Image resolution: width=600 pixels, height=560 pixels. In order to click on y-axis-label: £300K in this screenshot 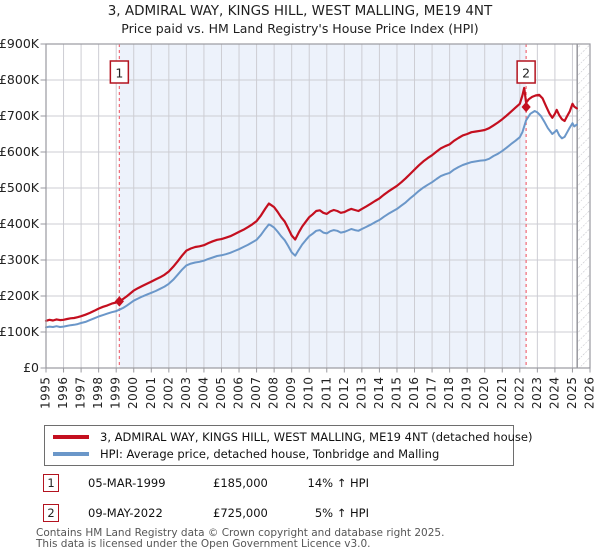, I will do `click(20, 259)`.